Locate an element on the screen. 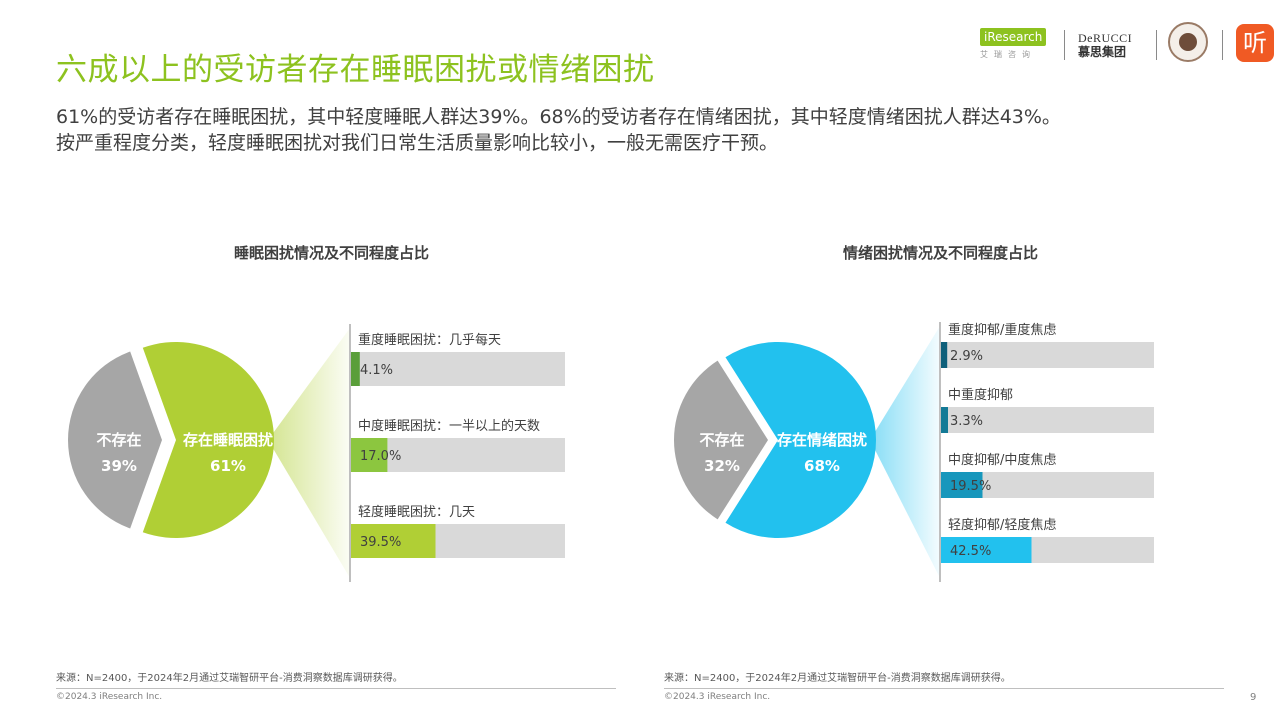 Image resolution: width=1280 pixels, height=720 pixels. pie-value-exists: 61% is located at coordinates (228, 466).